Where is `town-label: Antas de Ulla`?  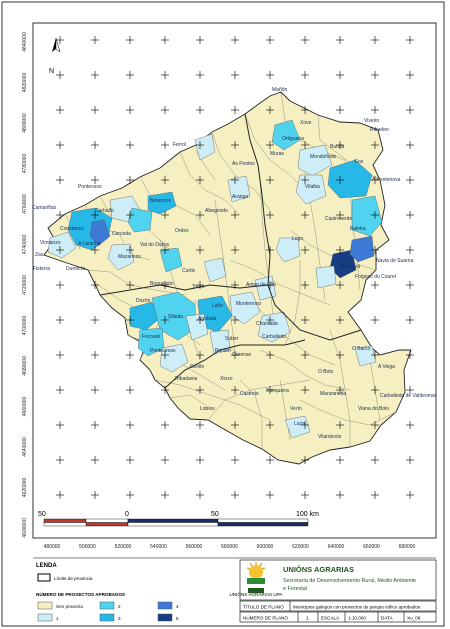
town-label: Antas de Ulla is located at coordinates (261, 285).